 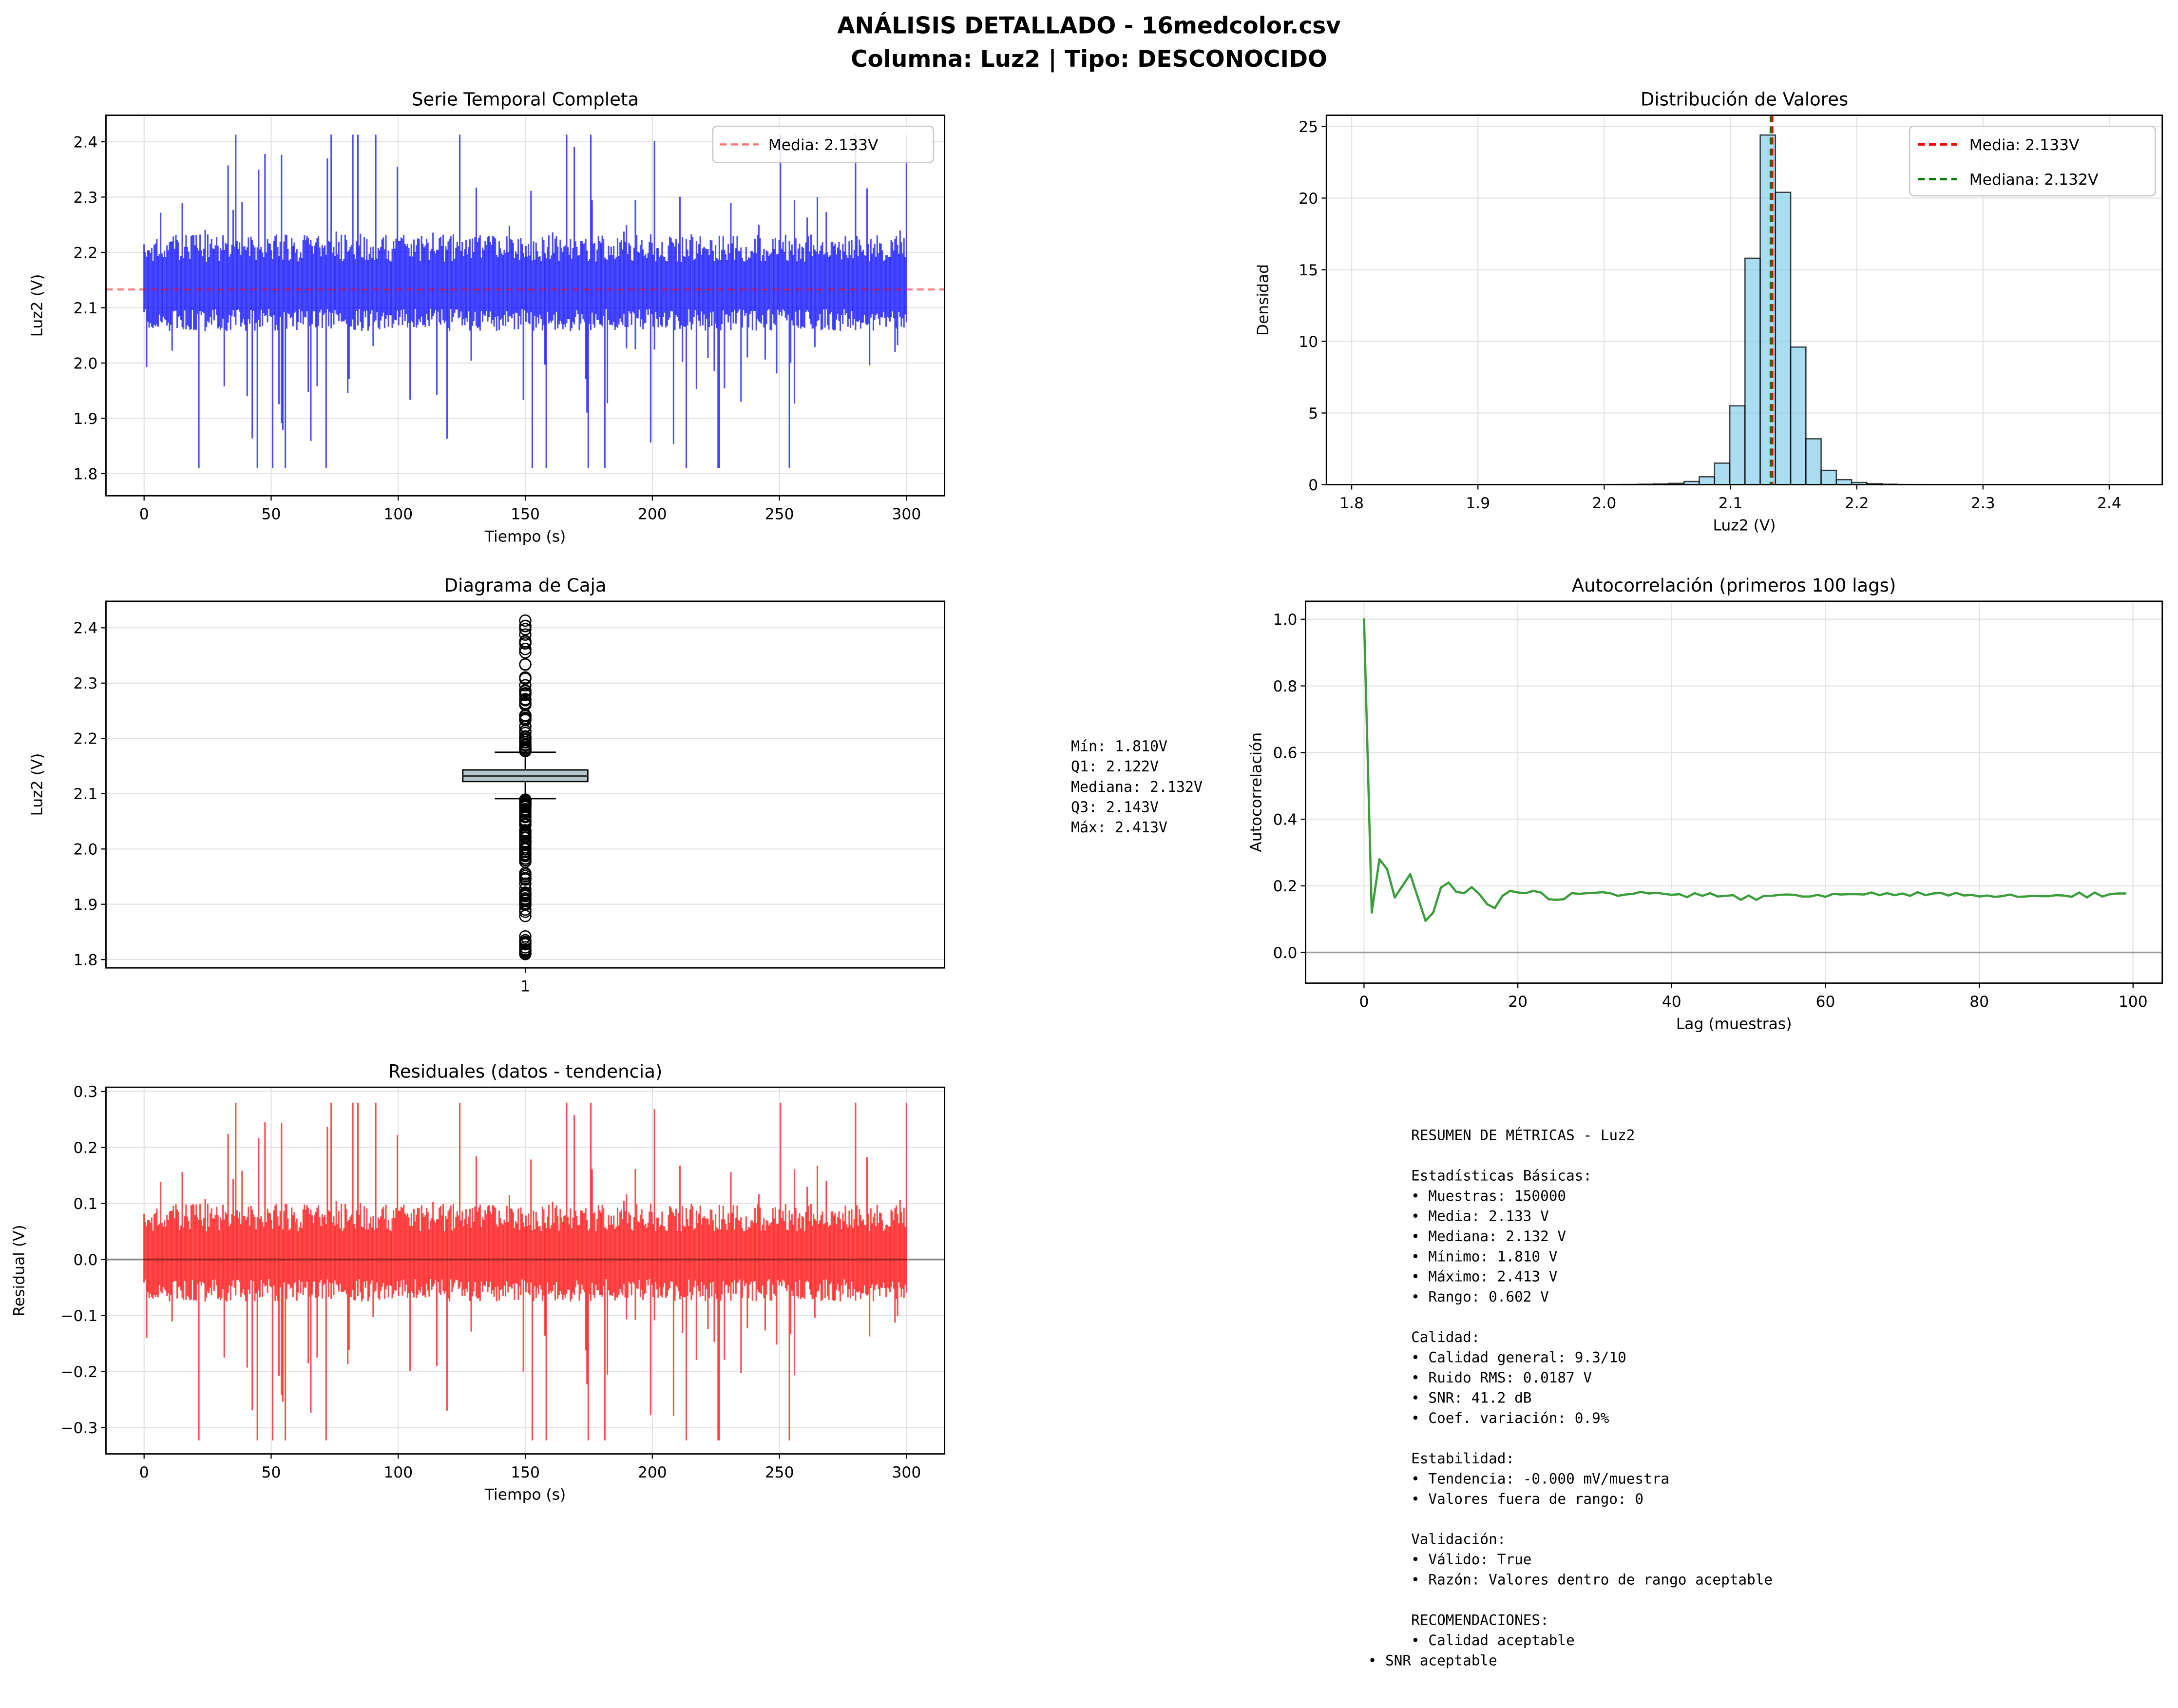 I want to click on metrics-line: Calidad:, so click(x=1424, y=1337).